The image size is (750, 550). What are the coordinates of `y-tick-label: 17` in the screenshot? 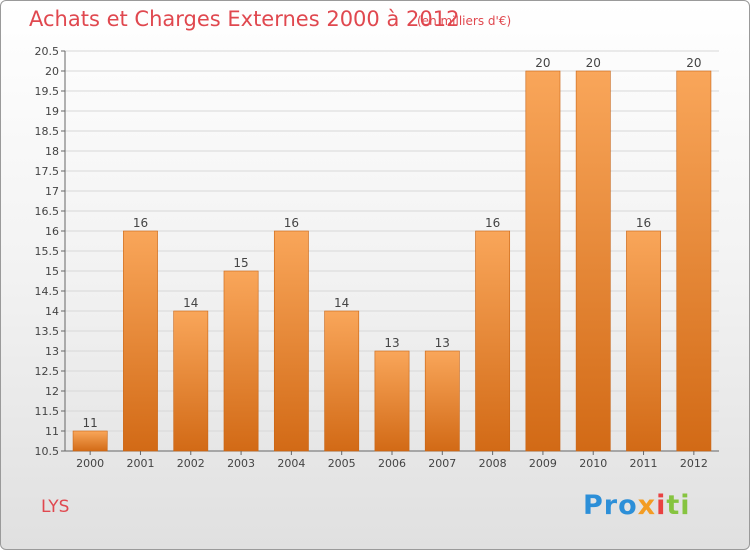 It's located at (52, 191).